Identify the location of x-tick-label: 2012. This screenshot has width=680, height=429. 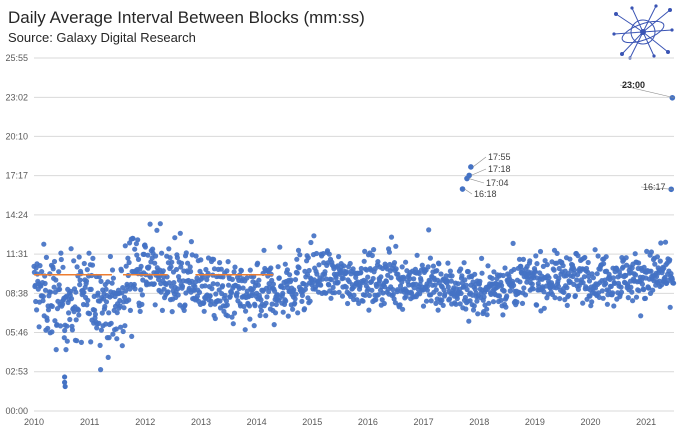
(145, 422).